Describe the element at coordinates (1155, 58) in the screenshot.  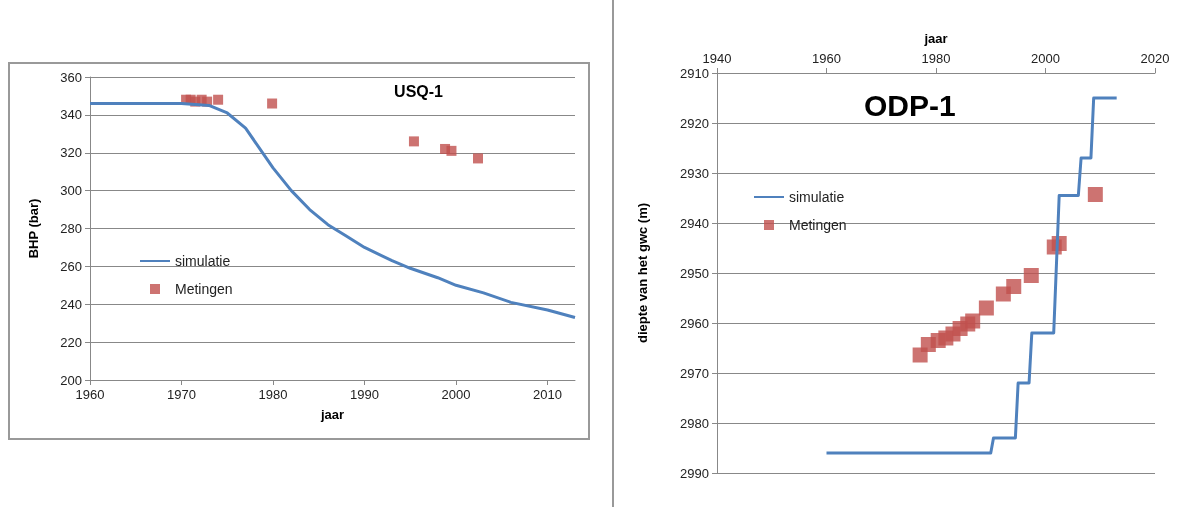
I see `x-tick-label: 2020` at that location.